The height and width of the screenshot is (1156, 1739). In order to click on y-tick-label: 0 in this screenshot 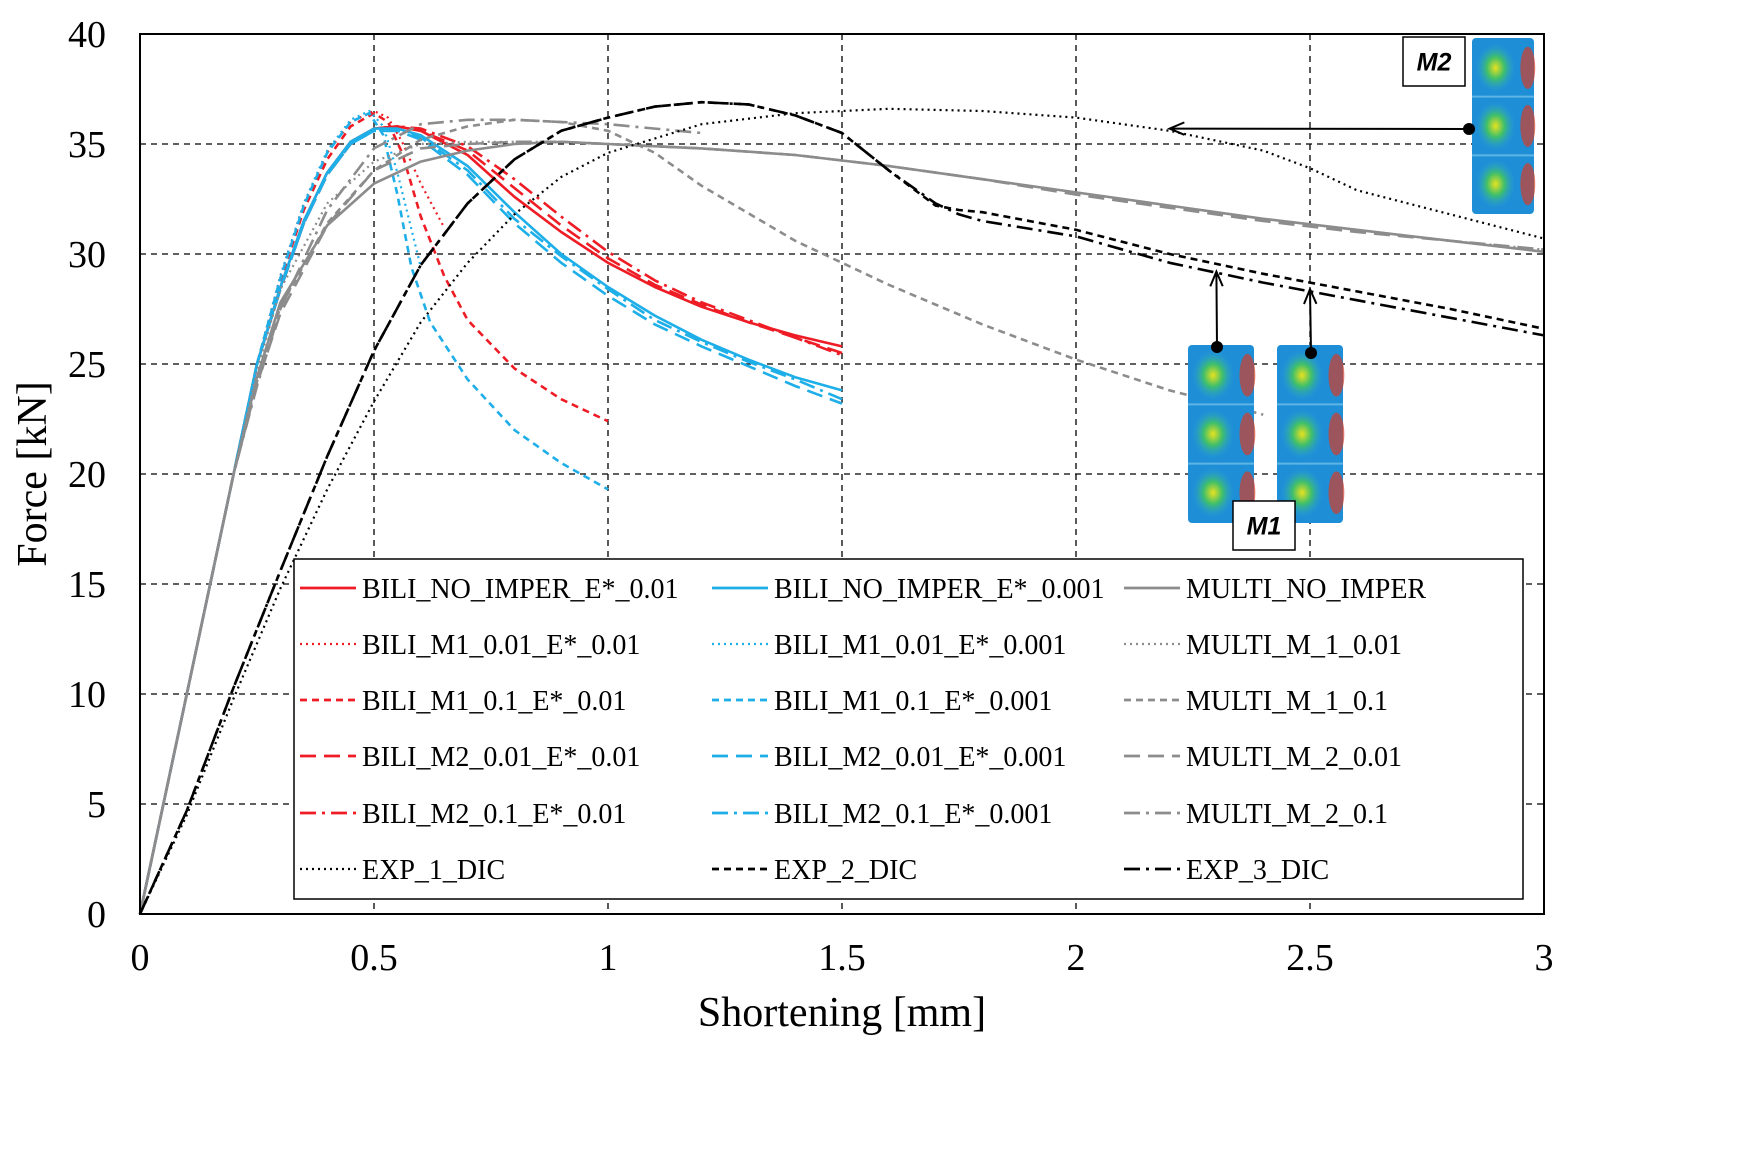, I will do `click(96, 915)`.